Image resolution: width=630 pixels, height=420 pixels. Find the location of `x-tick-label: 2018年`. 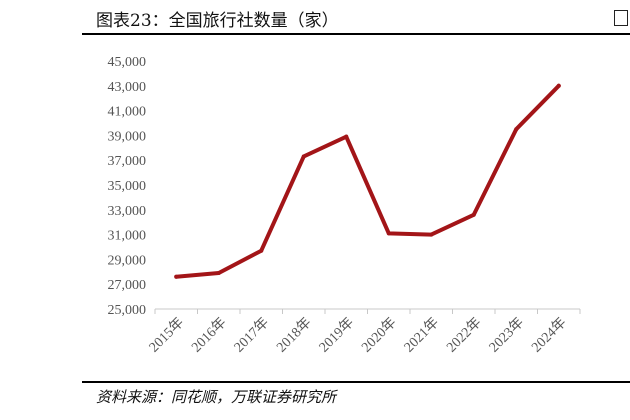

x-tick-label: 2018年 is located at coordinates (294, 335).